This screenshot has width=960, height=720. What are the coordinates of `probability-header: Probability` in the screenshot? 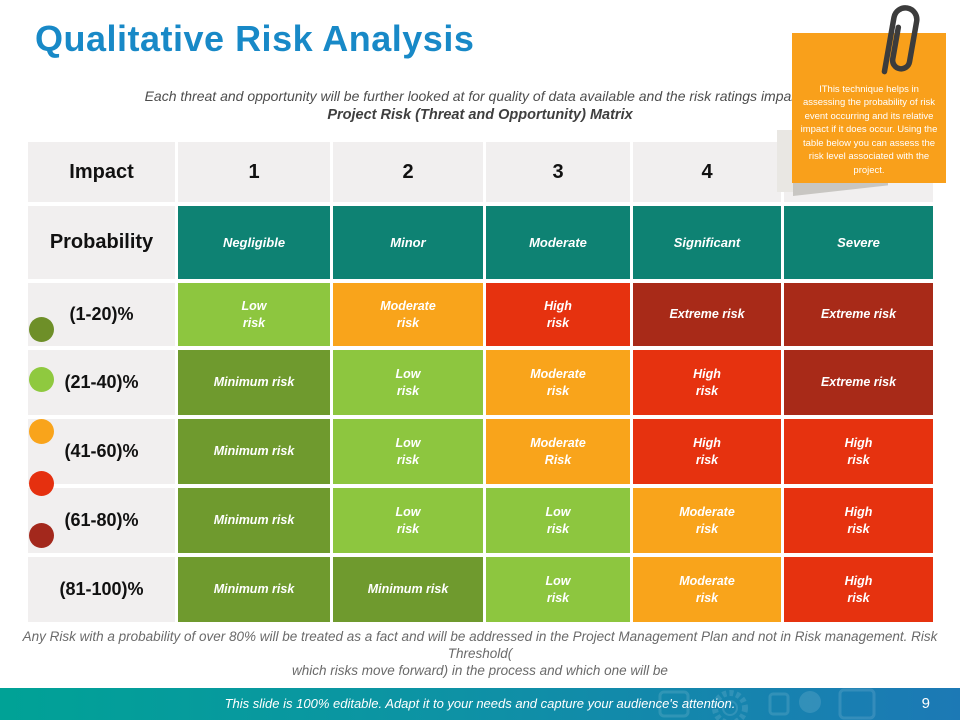 It's located at (101, 242).